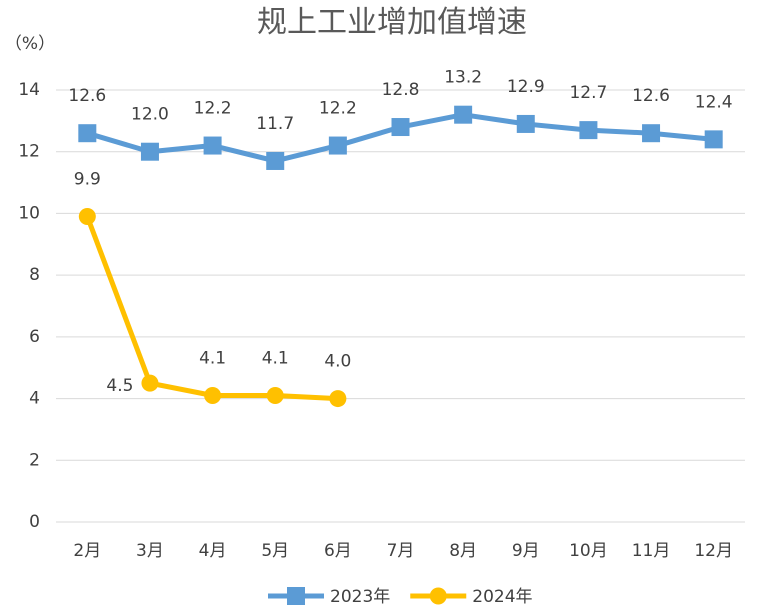 Image resolution: width=757 pixels, height=611 pixels. What do you see at coordinates (337, 362) in the screenshot?
I see `data-label: 4.0` at bounding box center [337, 362].